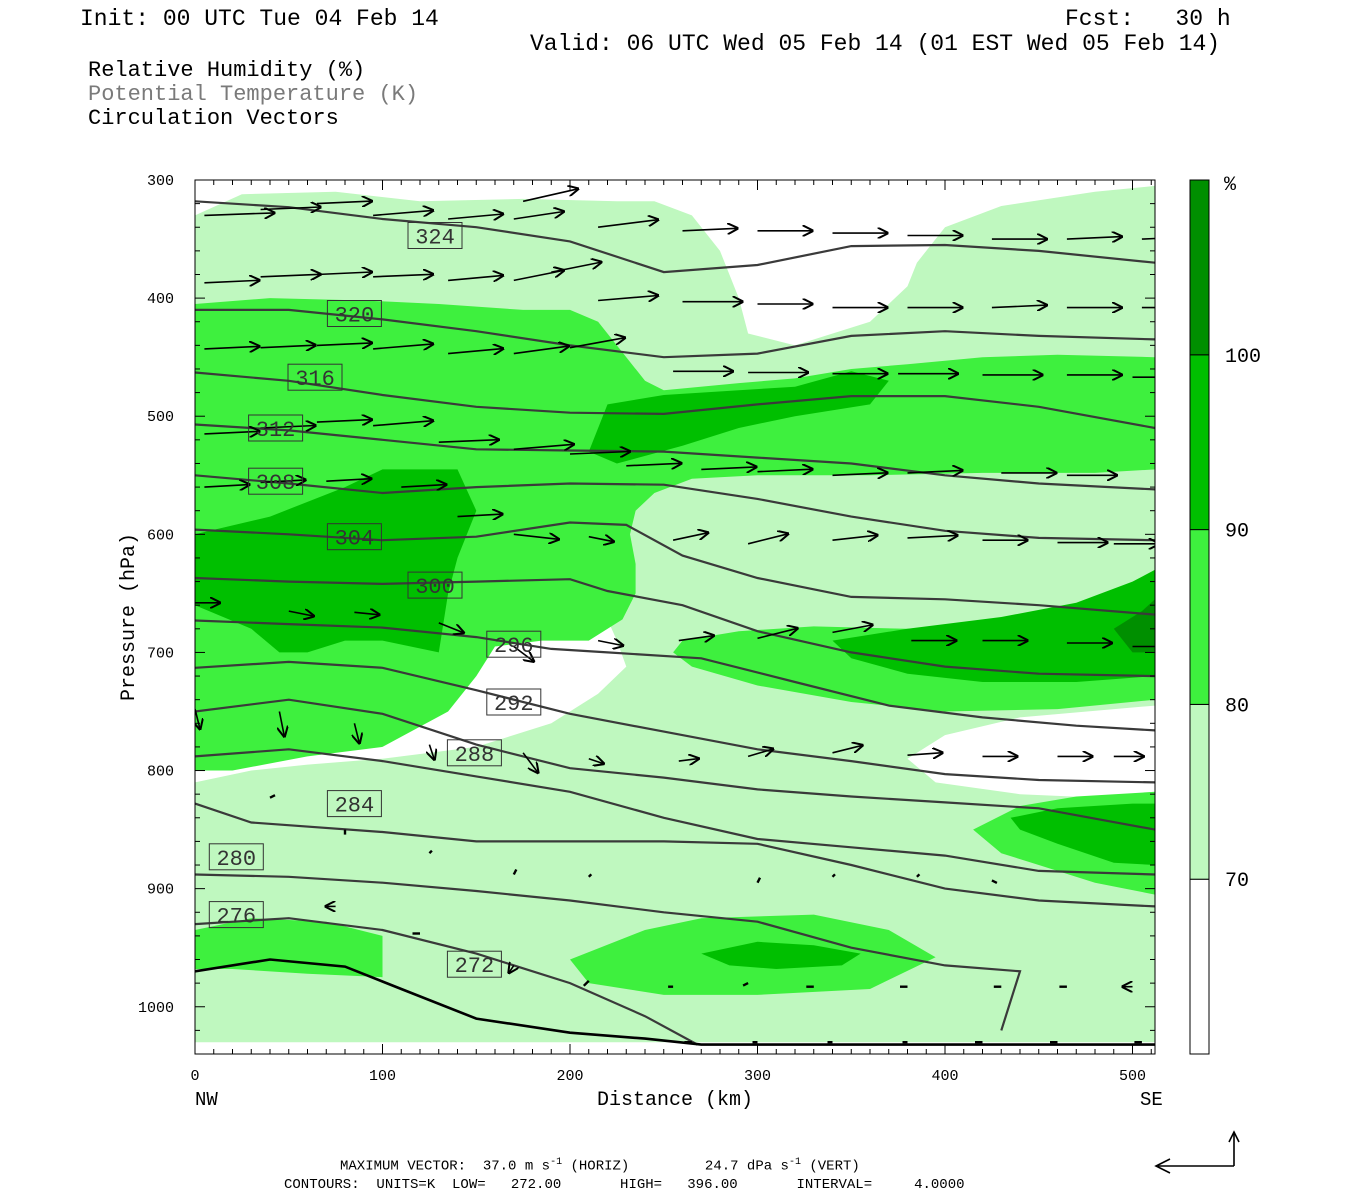  Describe the element at coordinates (569, 1076) in the screenshot. I see `x-tick-label: 200` at that location.